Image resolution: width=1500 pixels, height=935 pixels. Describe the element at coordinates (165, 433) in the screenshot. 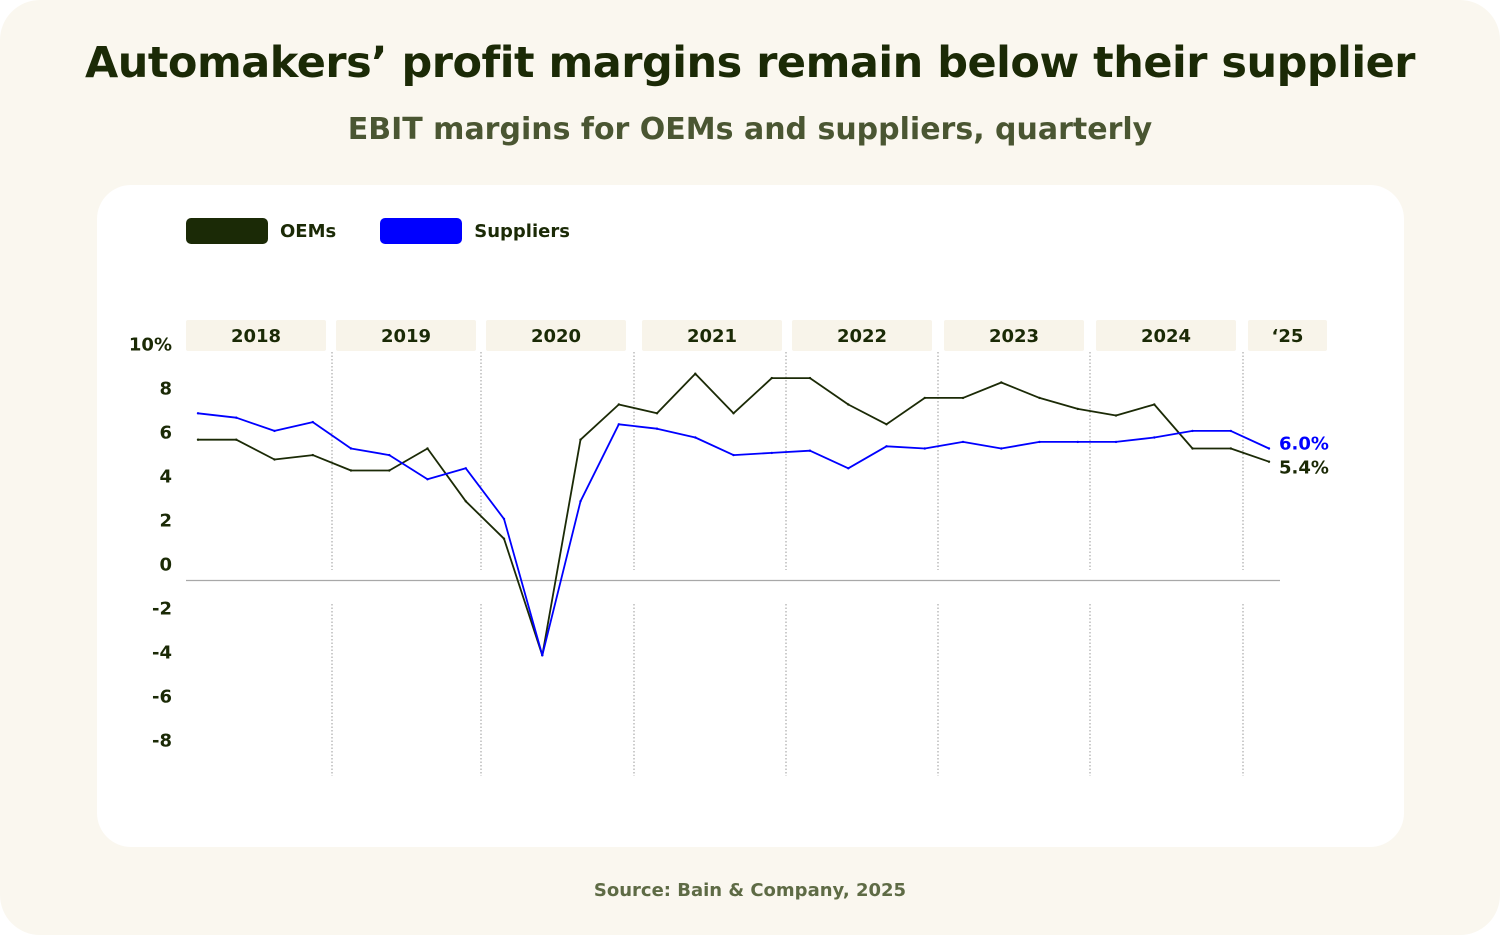

I see `y-tick-label: 6` at that location.